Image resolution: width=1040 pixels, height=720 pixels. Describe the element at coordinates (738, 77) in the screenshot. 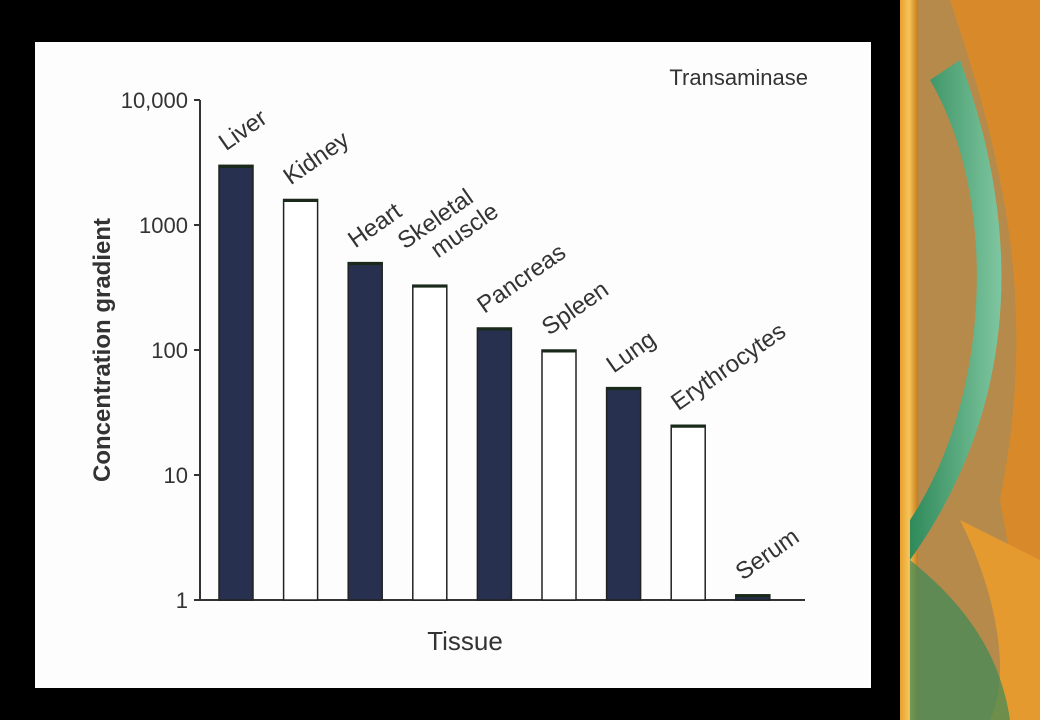

I see `chart-title: Transaminase` at that location.